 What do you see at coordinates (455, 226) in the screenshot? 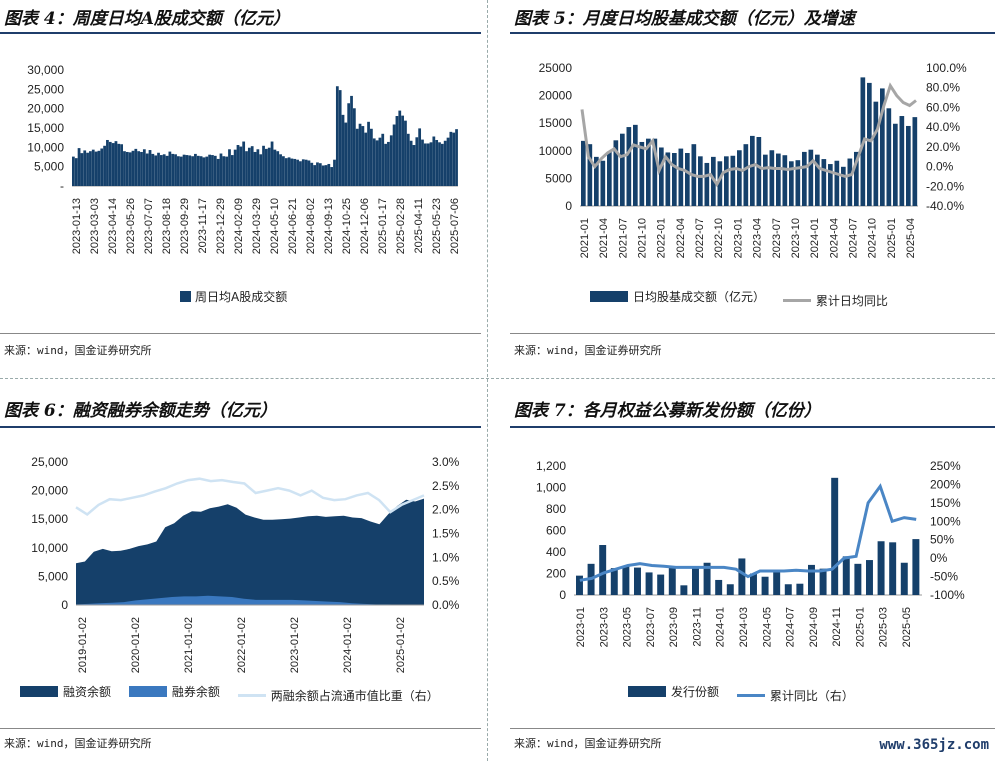
I see `x-tick-label: 2025-07-06` at bounding box center [455, 226].